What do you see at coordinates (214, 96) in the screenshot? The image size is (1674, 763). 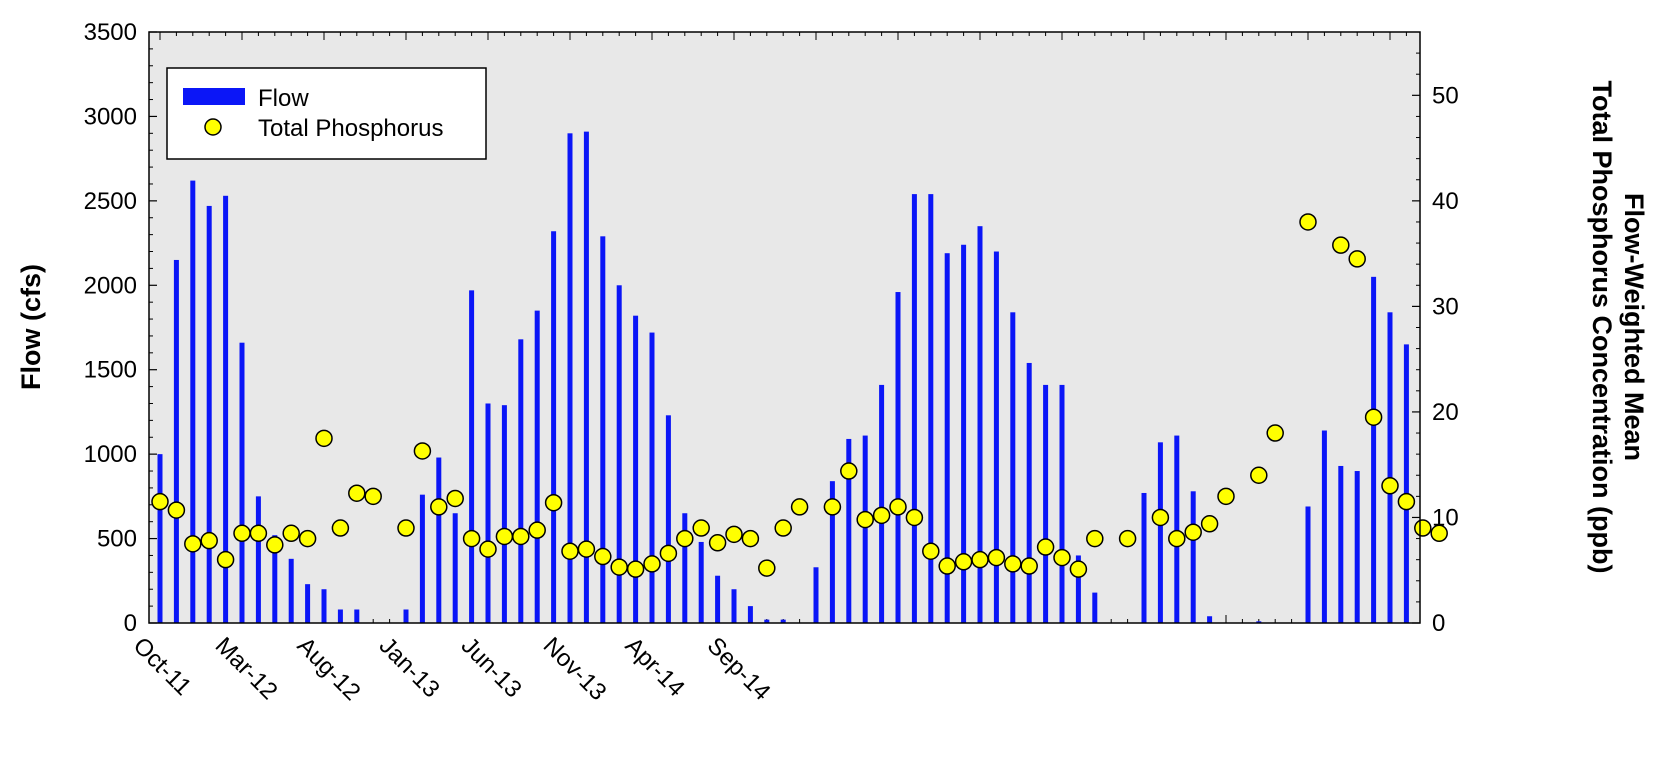 I see `legend-flow-swatch` at bounding box center [214, 96].